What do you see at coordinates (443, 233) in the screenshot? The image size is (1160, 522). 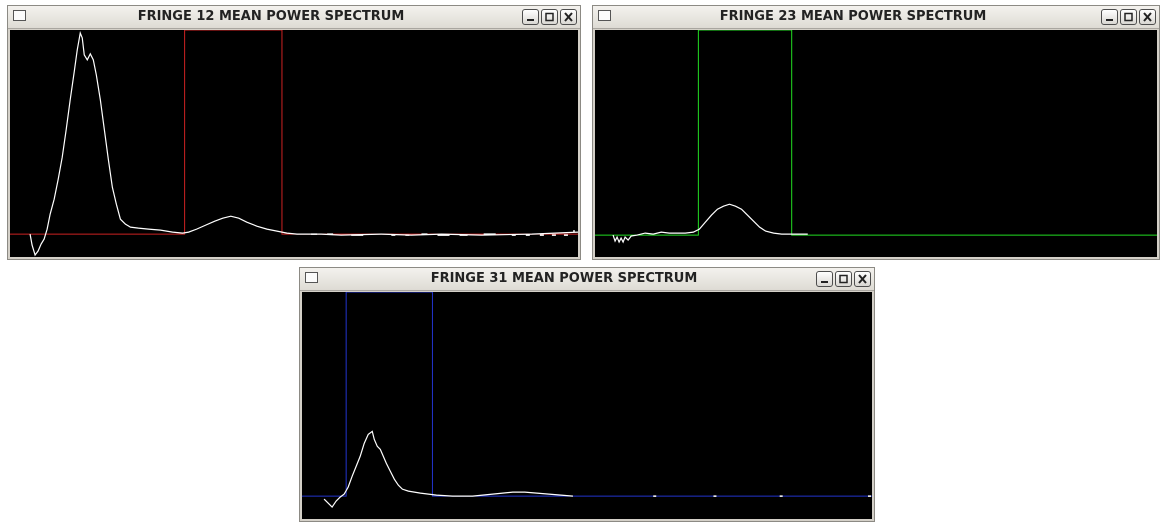 I see `noise-ticks` at bounding box center [443, 233].